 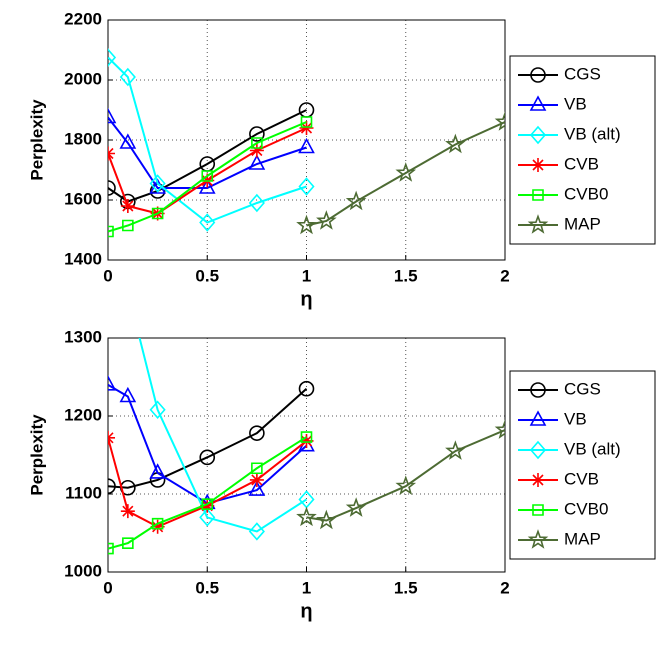 What do you see at coordinates (581, 478) in the screenshot?
I see `legend-label: CVB` at bounding box center [581, 478].